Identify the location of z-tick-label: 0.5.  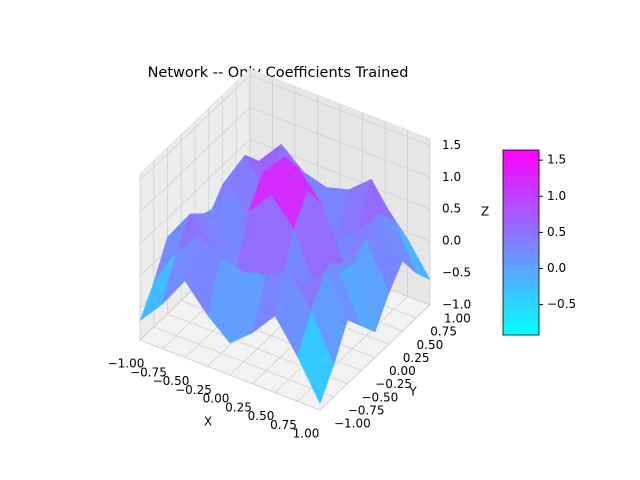
(451, 209).